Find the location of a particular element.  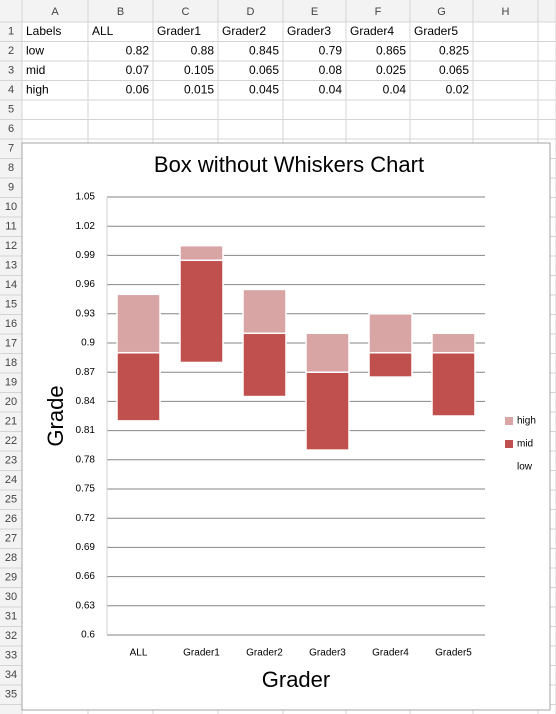

y-tick-label: 0.84 is located at coordinates (86, 401).